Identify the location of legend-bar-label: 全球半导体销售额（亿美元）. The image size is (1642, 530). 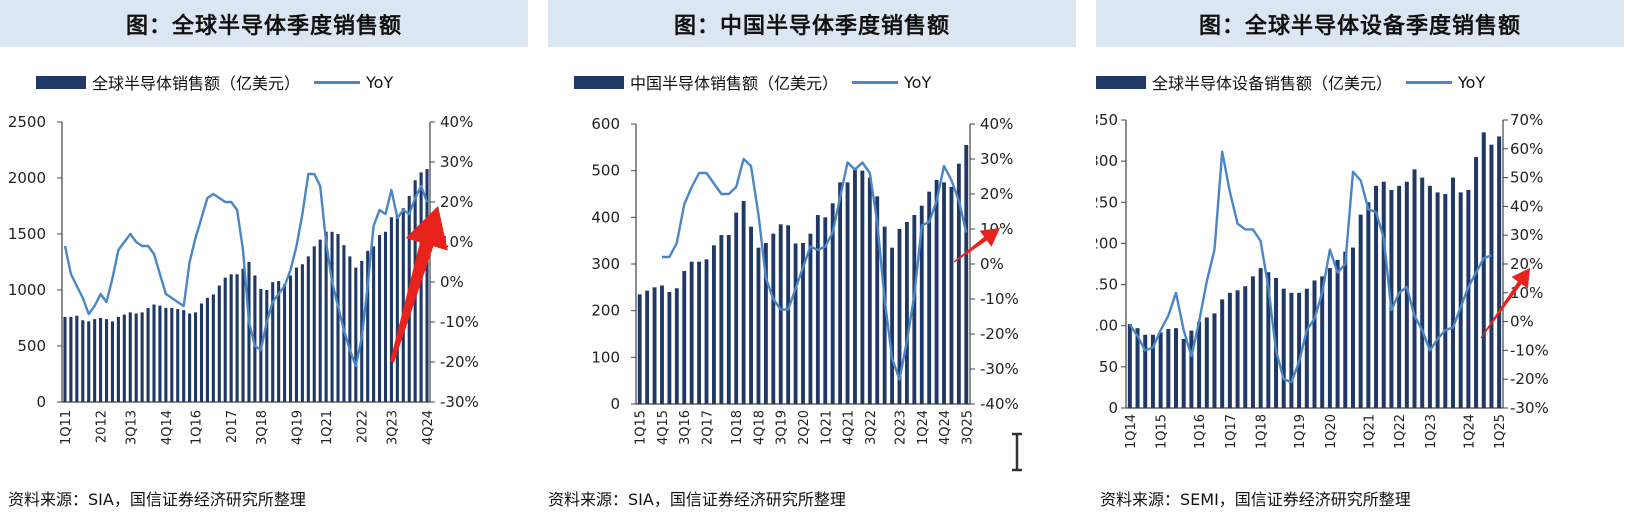
(196, 83).